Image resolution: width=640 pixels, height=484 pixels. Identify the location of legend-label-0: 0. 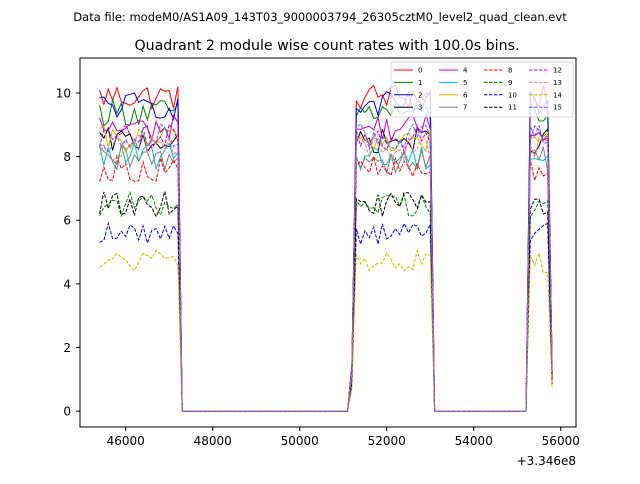
(420, 71).